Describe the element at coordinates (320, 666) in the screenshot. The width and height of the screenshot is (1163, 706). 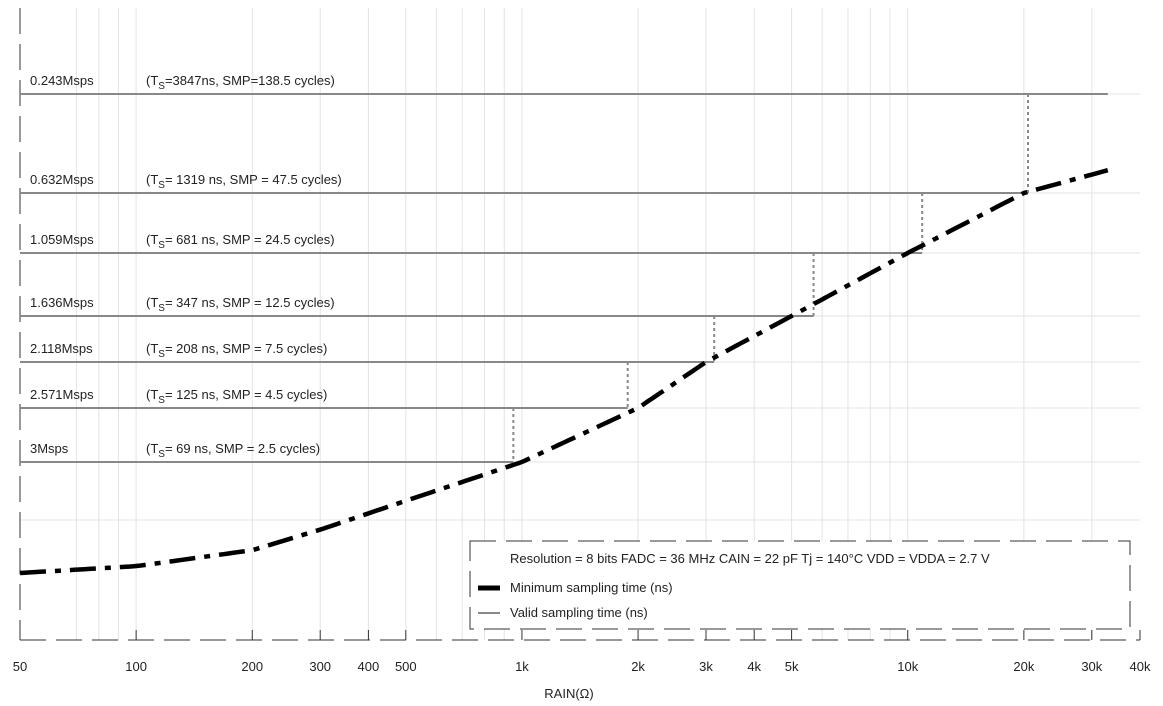
I see `x-tick-label: 300` at that location.